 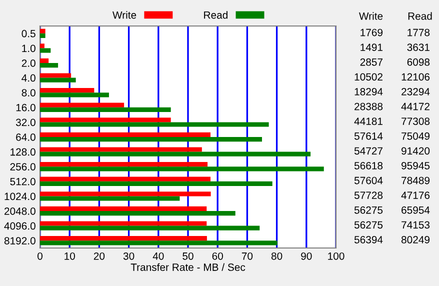 What do you see at coordinates (416, 92) in the screenshot?
I see `text: 23294` at bounding box center [416, 92].